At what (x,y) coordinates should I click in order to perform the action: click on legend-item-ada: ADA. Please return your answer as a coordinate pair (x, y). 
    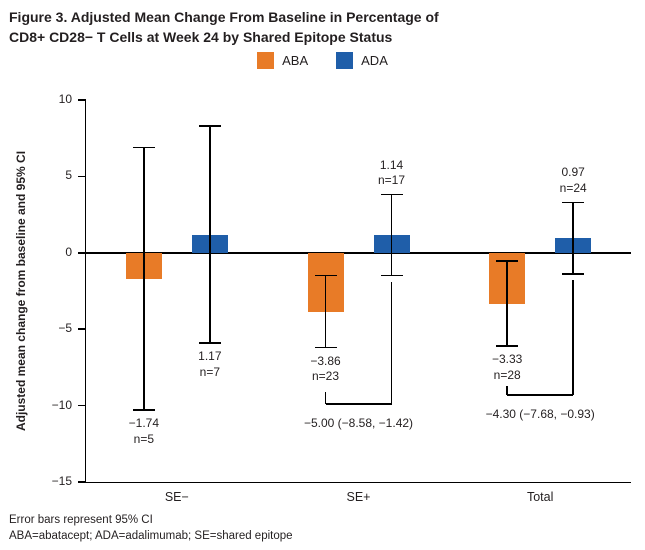
    Looking at the image, I should click on (362, 60).